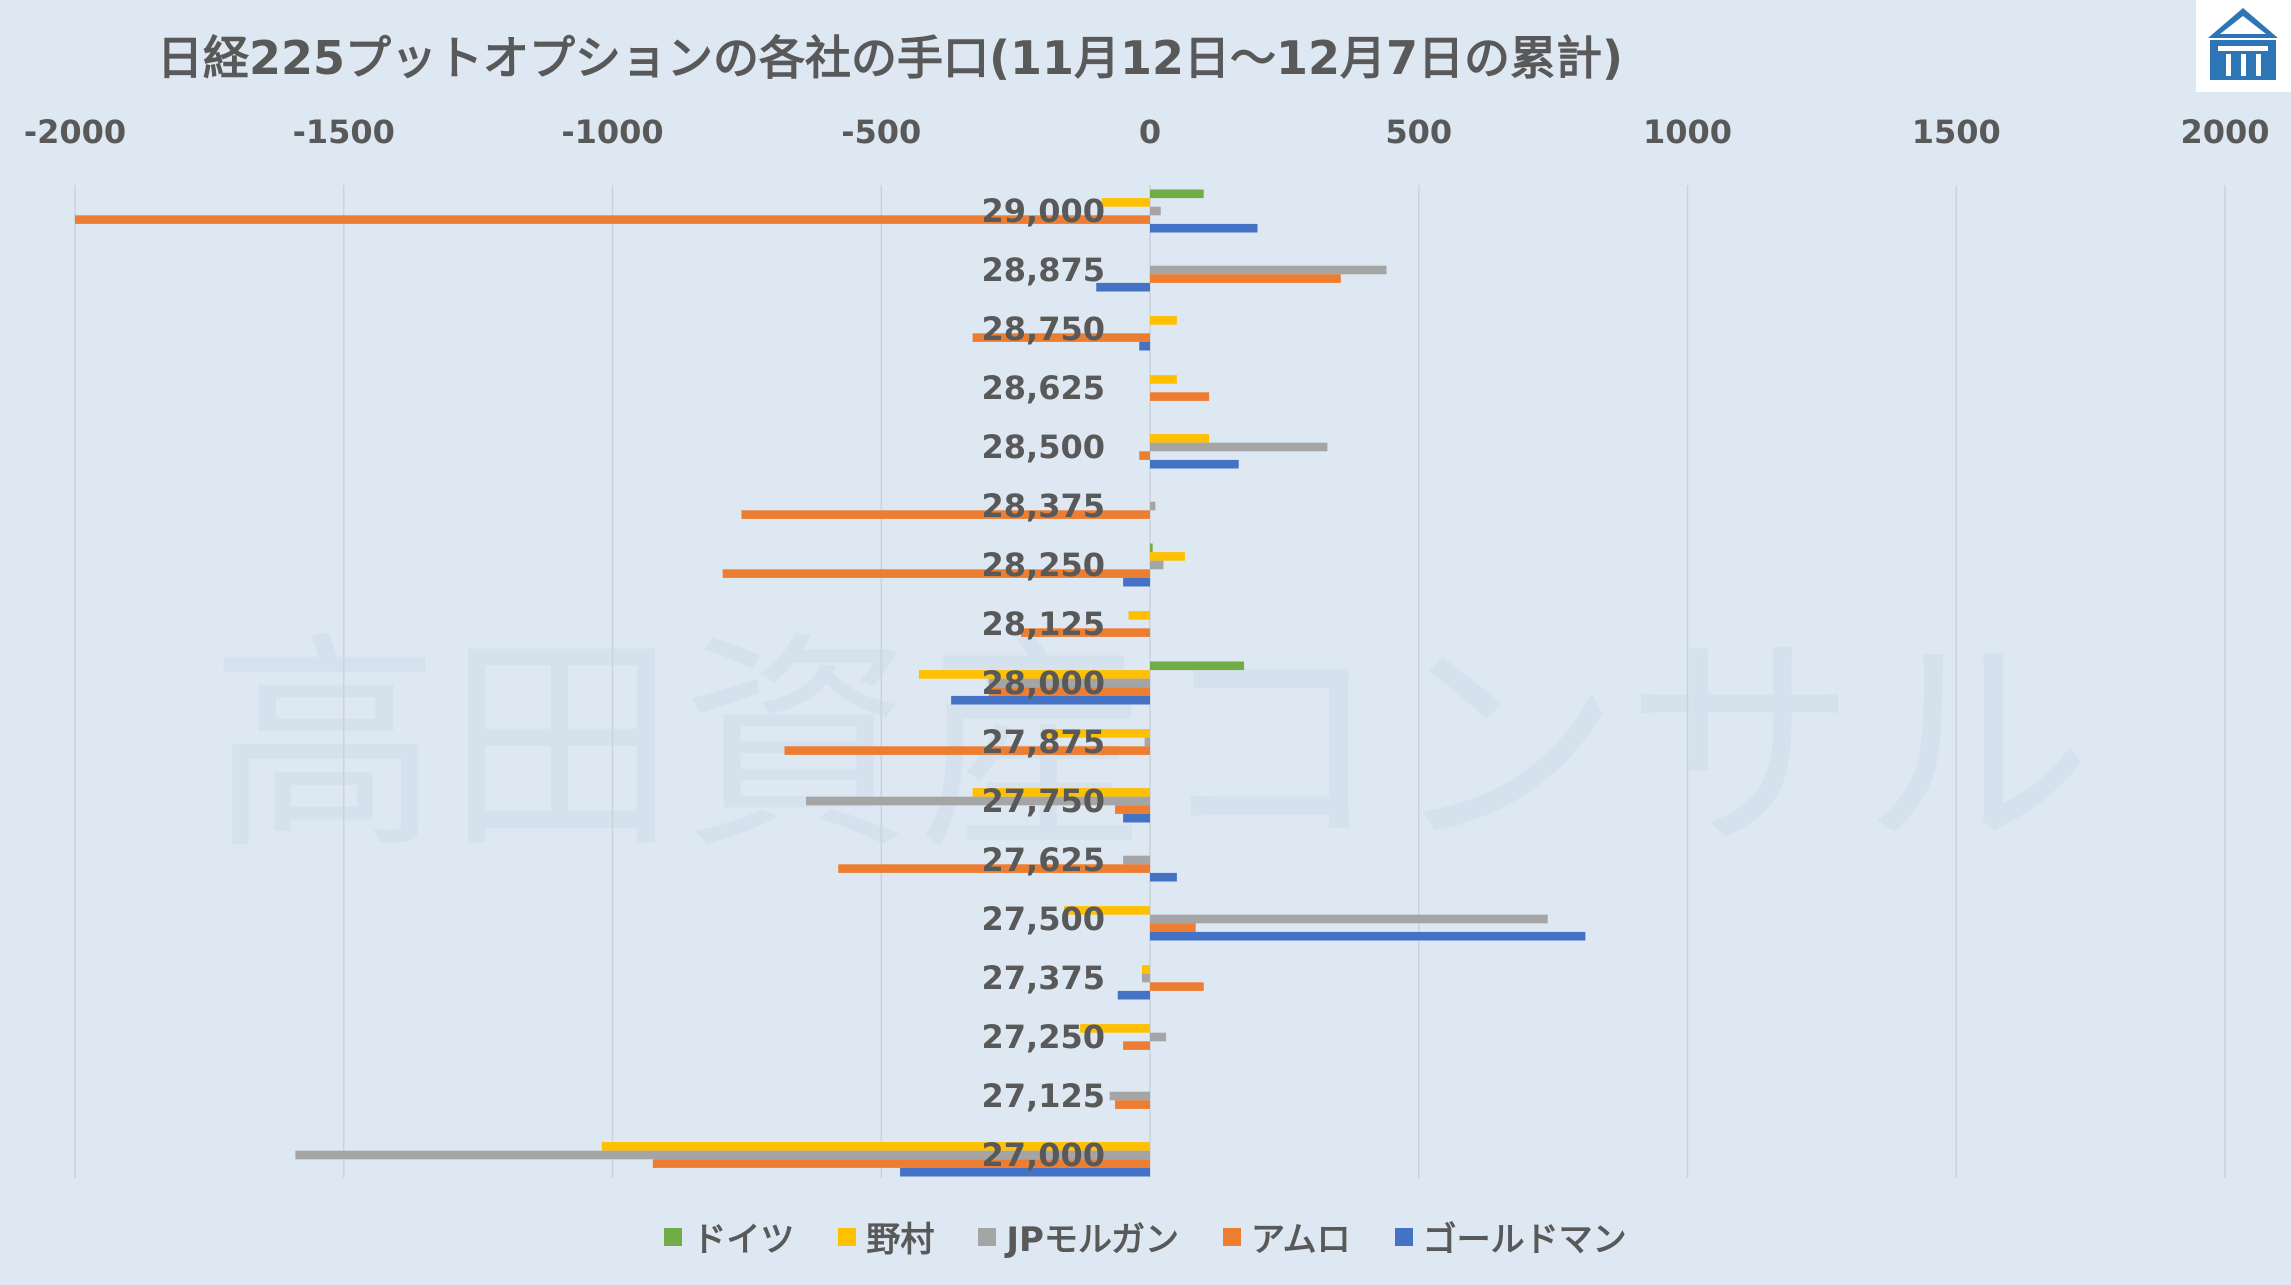 The image size is (2291, 1285). Describe the element at coordinates (1043, 211) in the screenshot. I see `category-label: 29,000` at that location.